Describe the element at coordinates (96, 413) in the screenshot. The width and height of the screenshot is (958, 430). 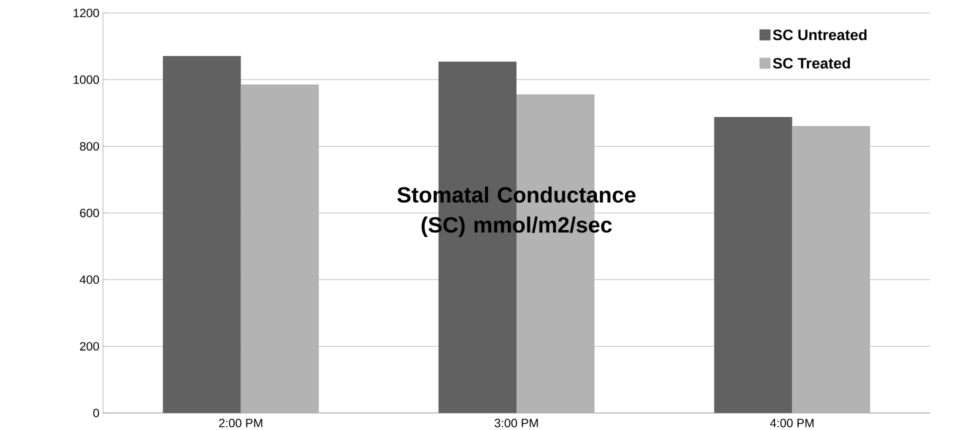
I see `y-tick-label: 0` at that location.